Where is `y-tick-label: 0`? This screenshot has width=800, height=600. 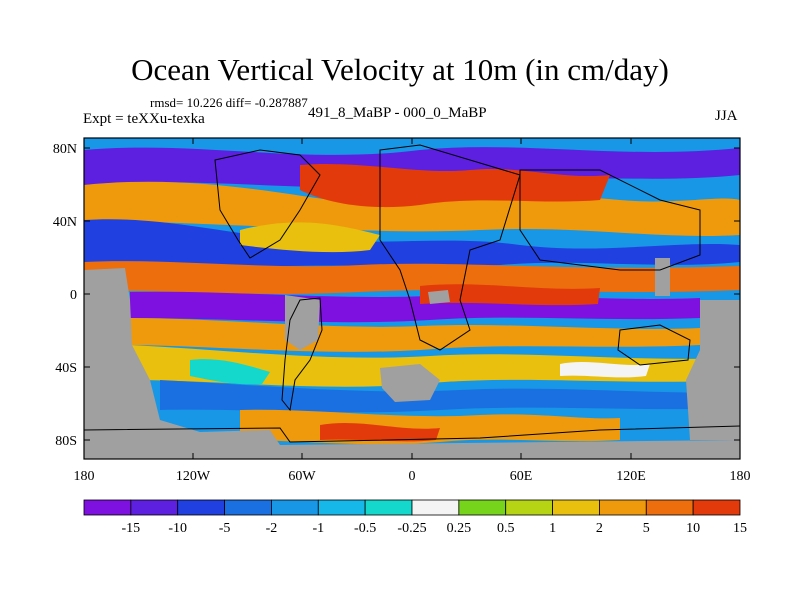 y-tick-label: 0 is located at coordinates (73, 295).